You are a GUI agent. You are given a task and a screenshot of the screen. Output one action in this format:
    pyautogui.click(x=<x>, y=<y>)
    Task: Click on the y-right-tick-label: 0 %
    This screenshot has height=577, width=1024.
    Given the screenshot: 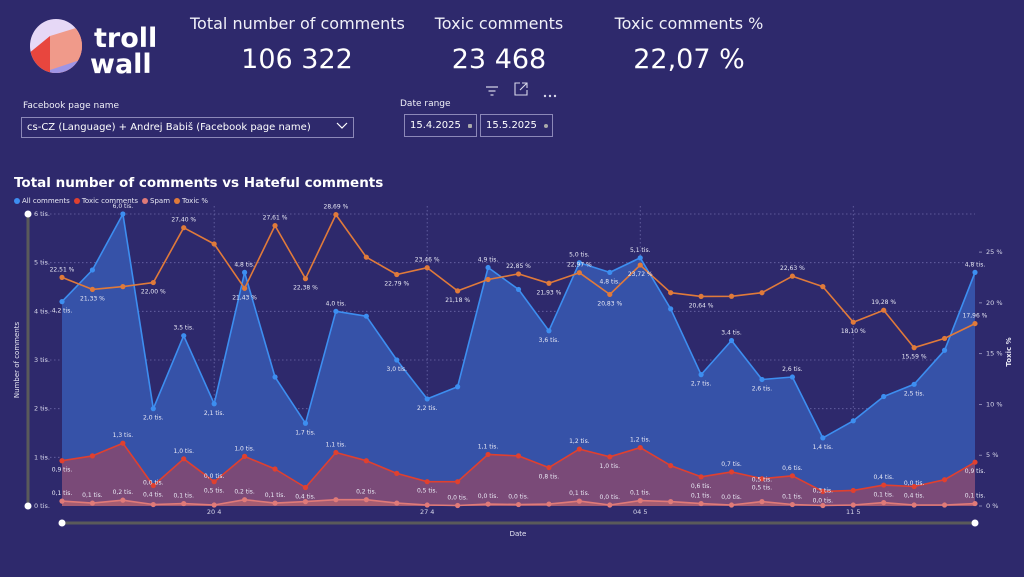 What is the action you would take?
    pyautogui.click(x=992, y=506)
    